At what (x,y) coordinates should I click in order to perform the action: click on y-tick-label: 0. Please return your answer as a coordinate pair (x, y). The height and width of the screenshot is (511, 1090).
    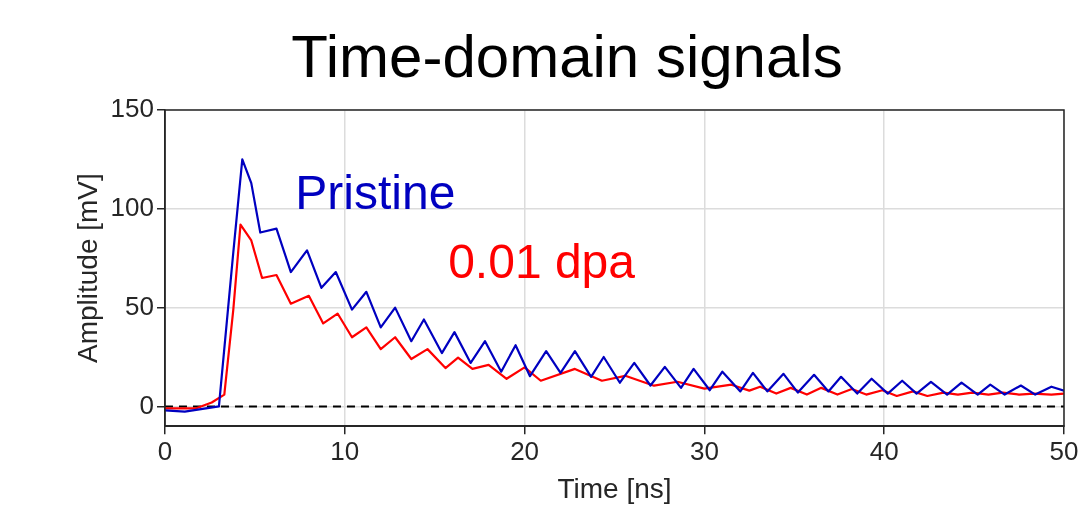
    Looking at the image, I should click on (146, 404).